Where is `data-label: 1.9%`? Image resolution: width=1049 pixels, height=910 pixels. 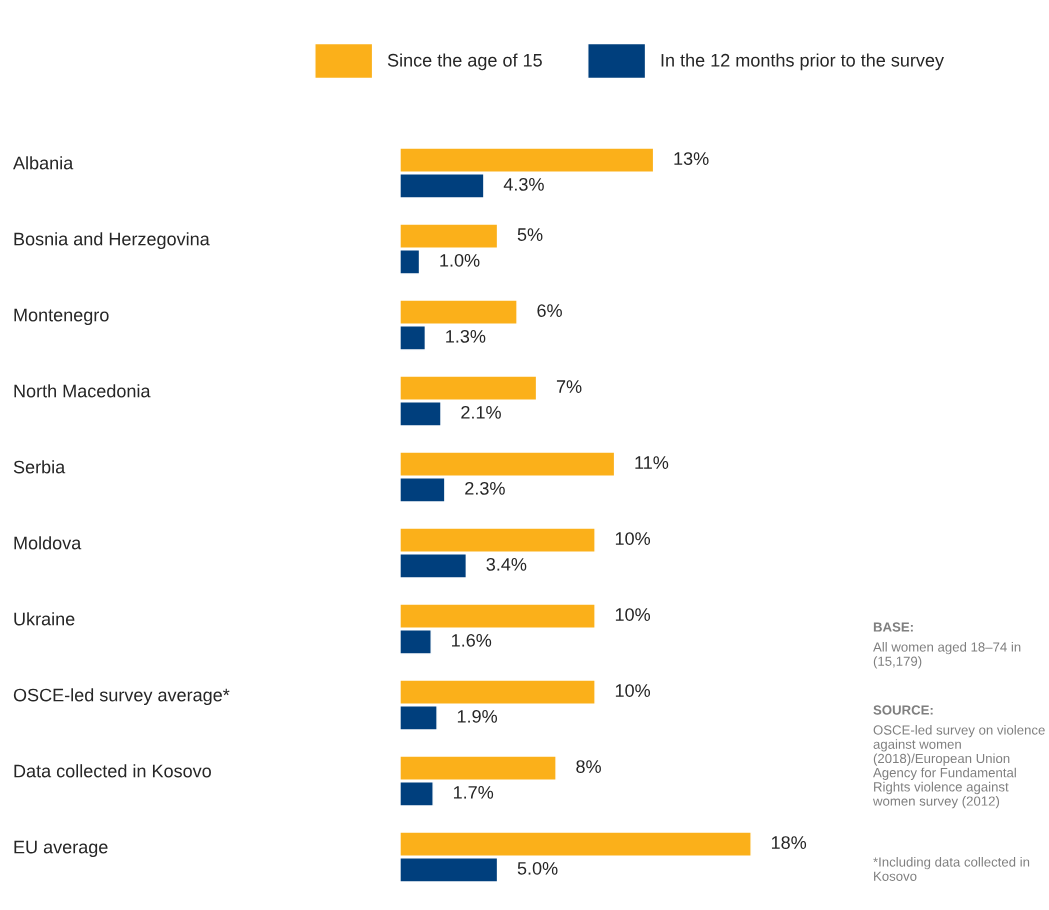
data-label: 1.9% is located at coordinates (477, 716).